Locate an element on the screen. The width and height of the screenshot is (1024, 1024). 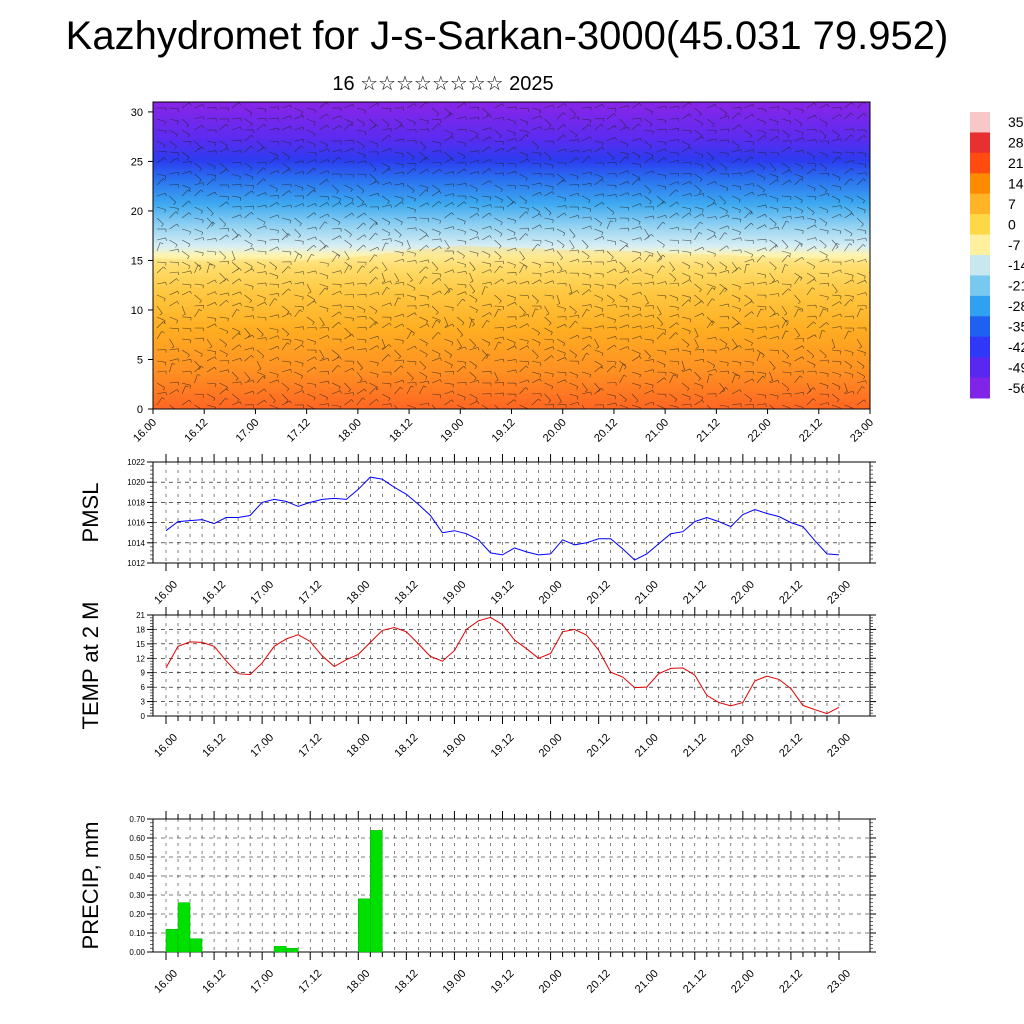
x-tick-label: 17.00 is located at coordinates (262, 593).